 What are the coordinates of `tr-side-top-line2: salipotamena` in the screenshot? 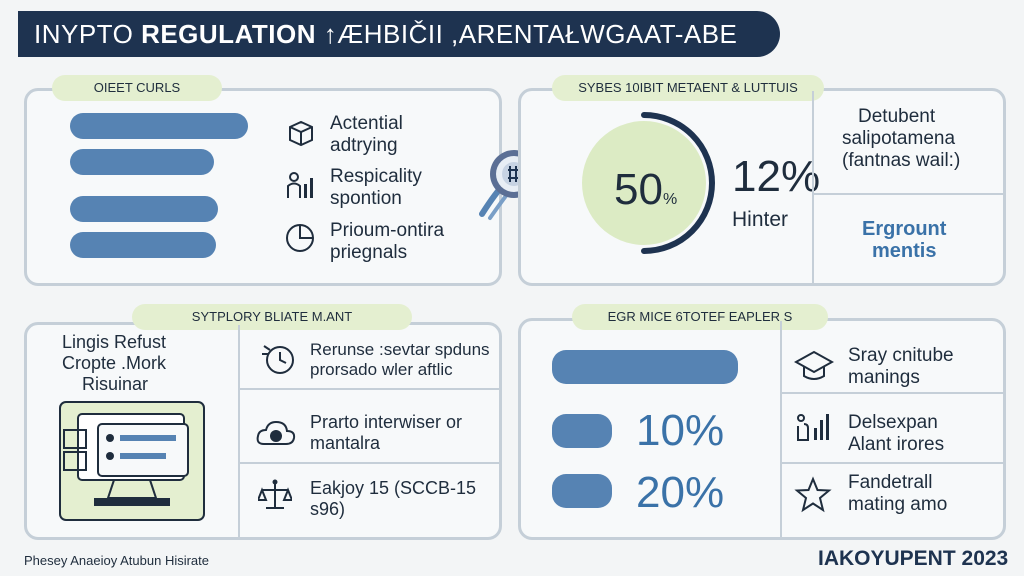 It's located at (899, 138).